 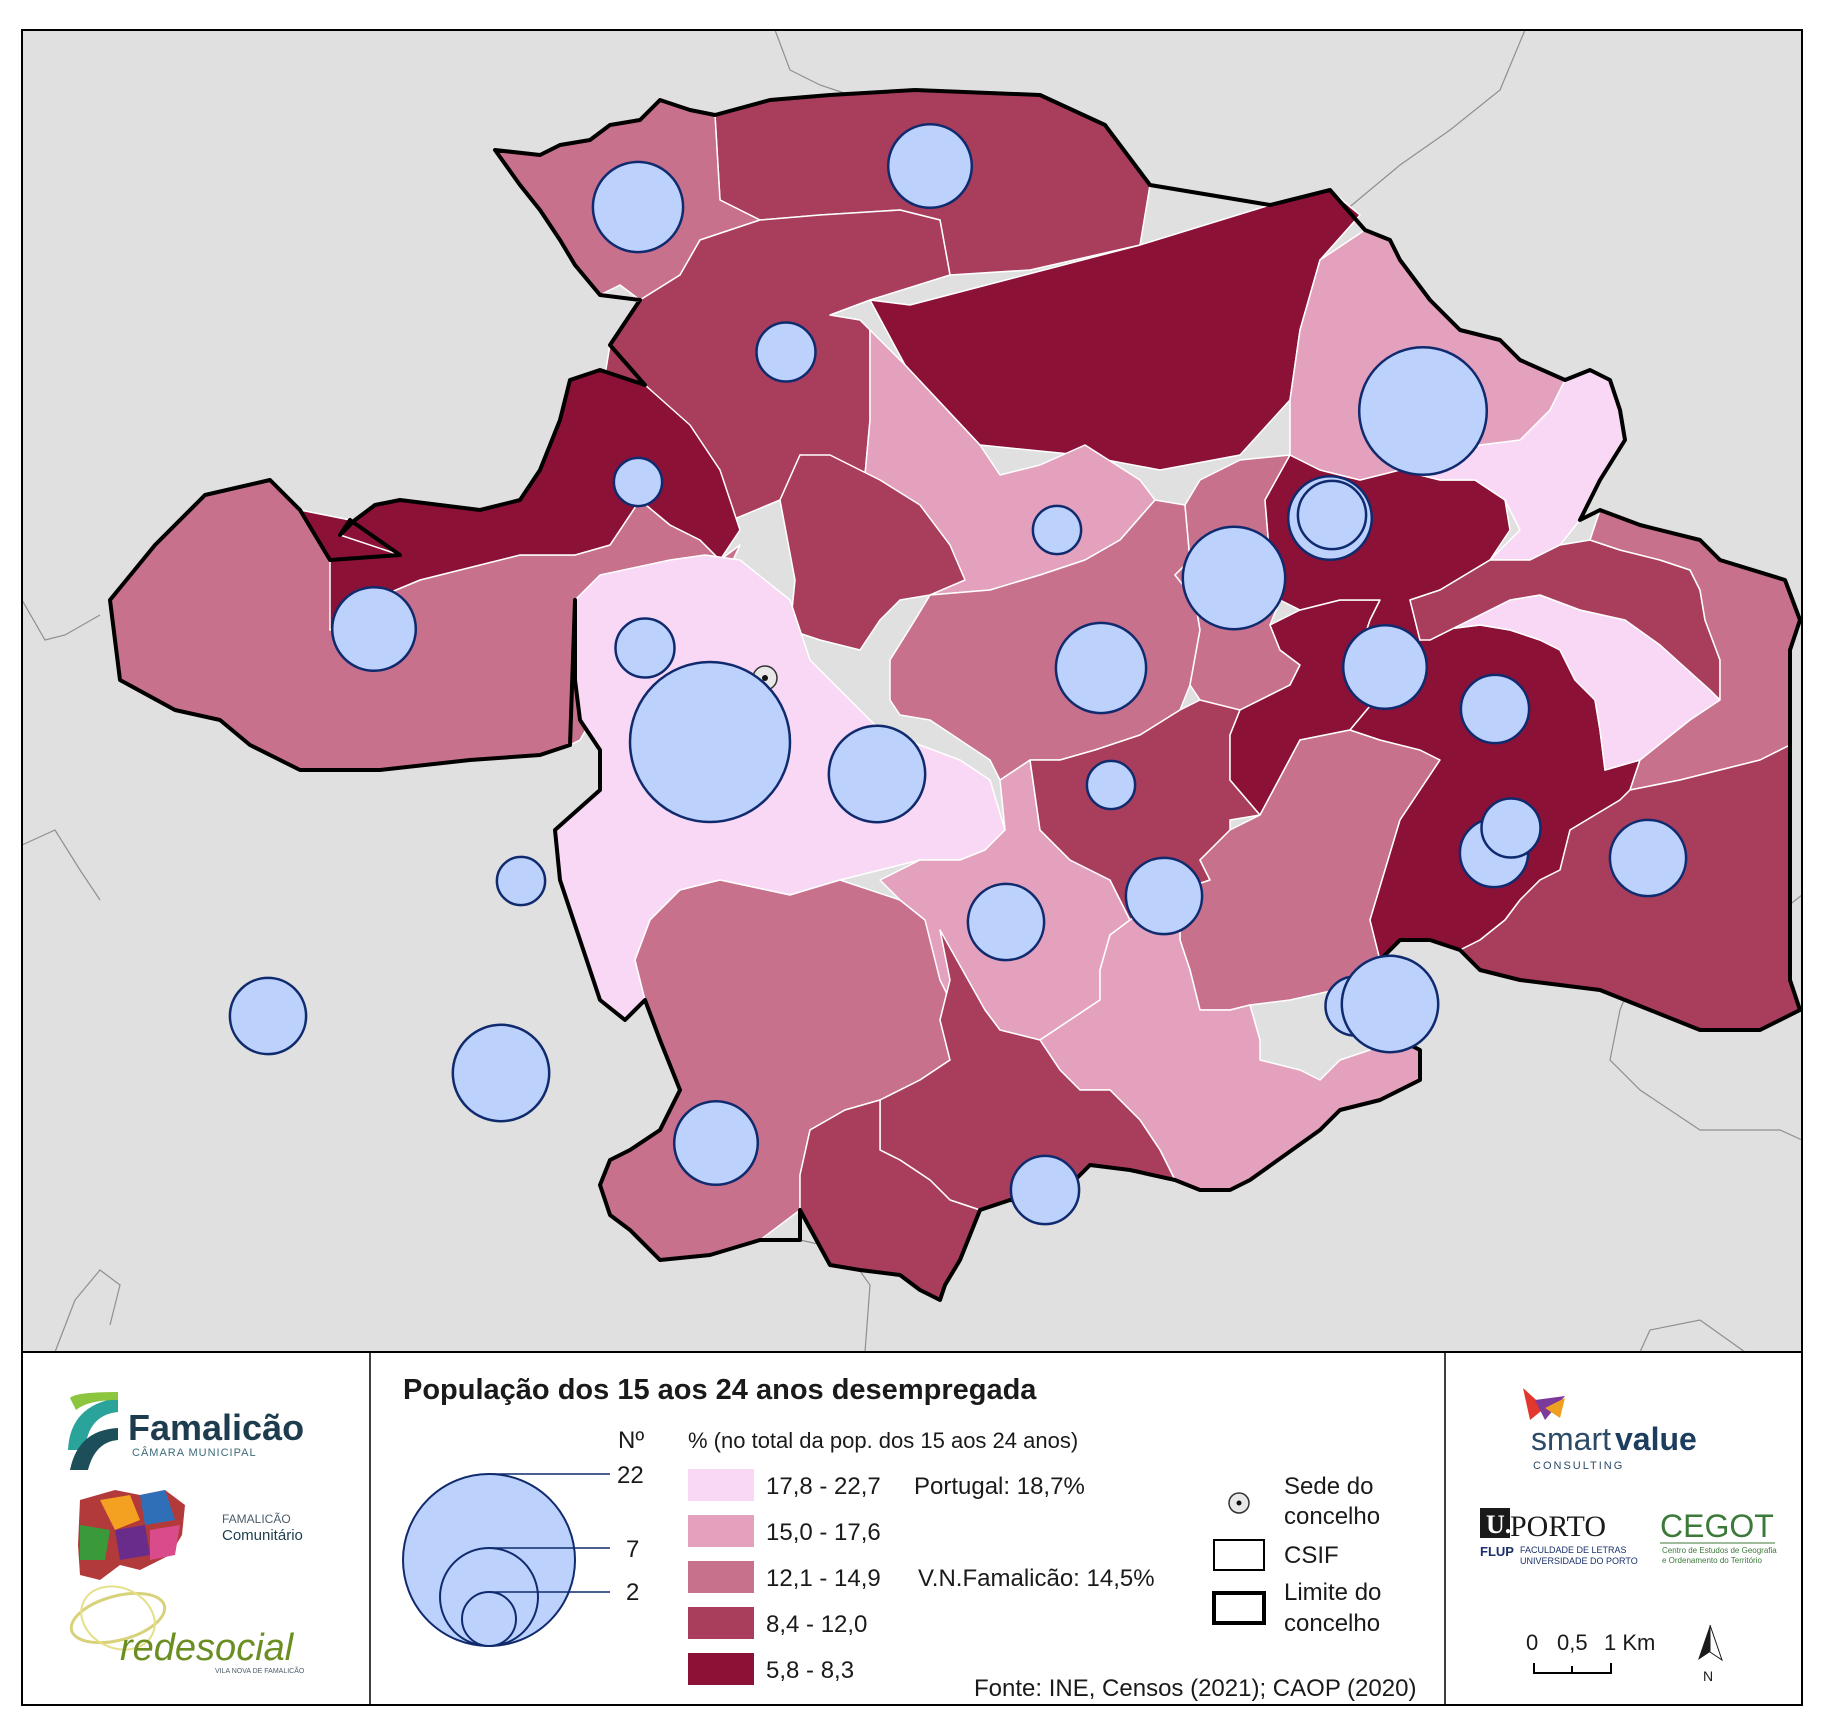 I want to click on seat-label-line1: Sede do, so click(x=1328, y=1486).